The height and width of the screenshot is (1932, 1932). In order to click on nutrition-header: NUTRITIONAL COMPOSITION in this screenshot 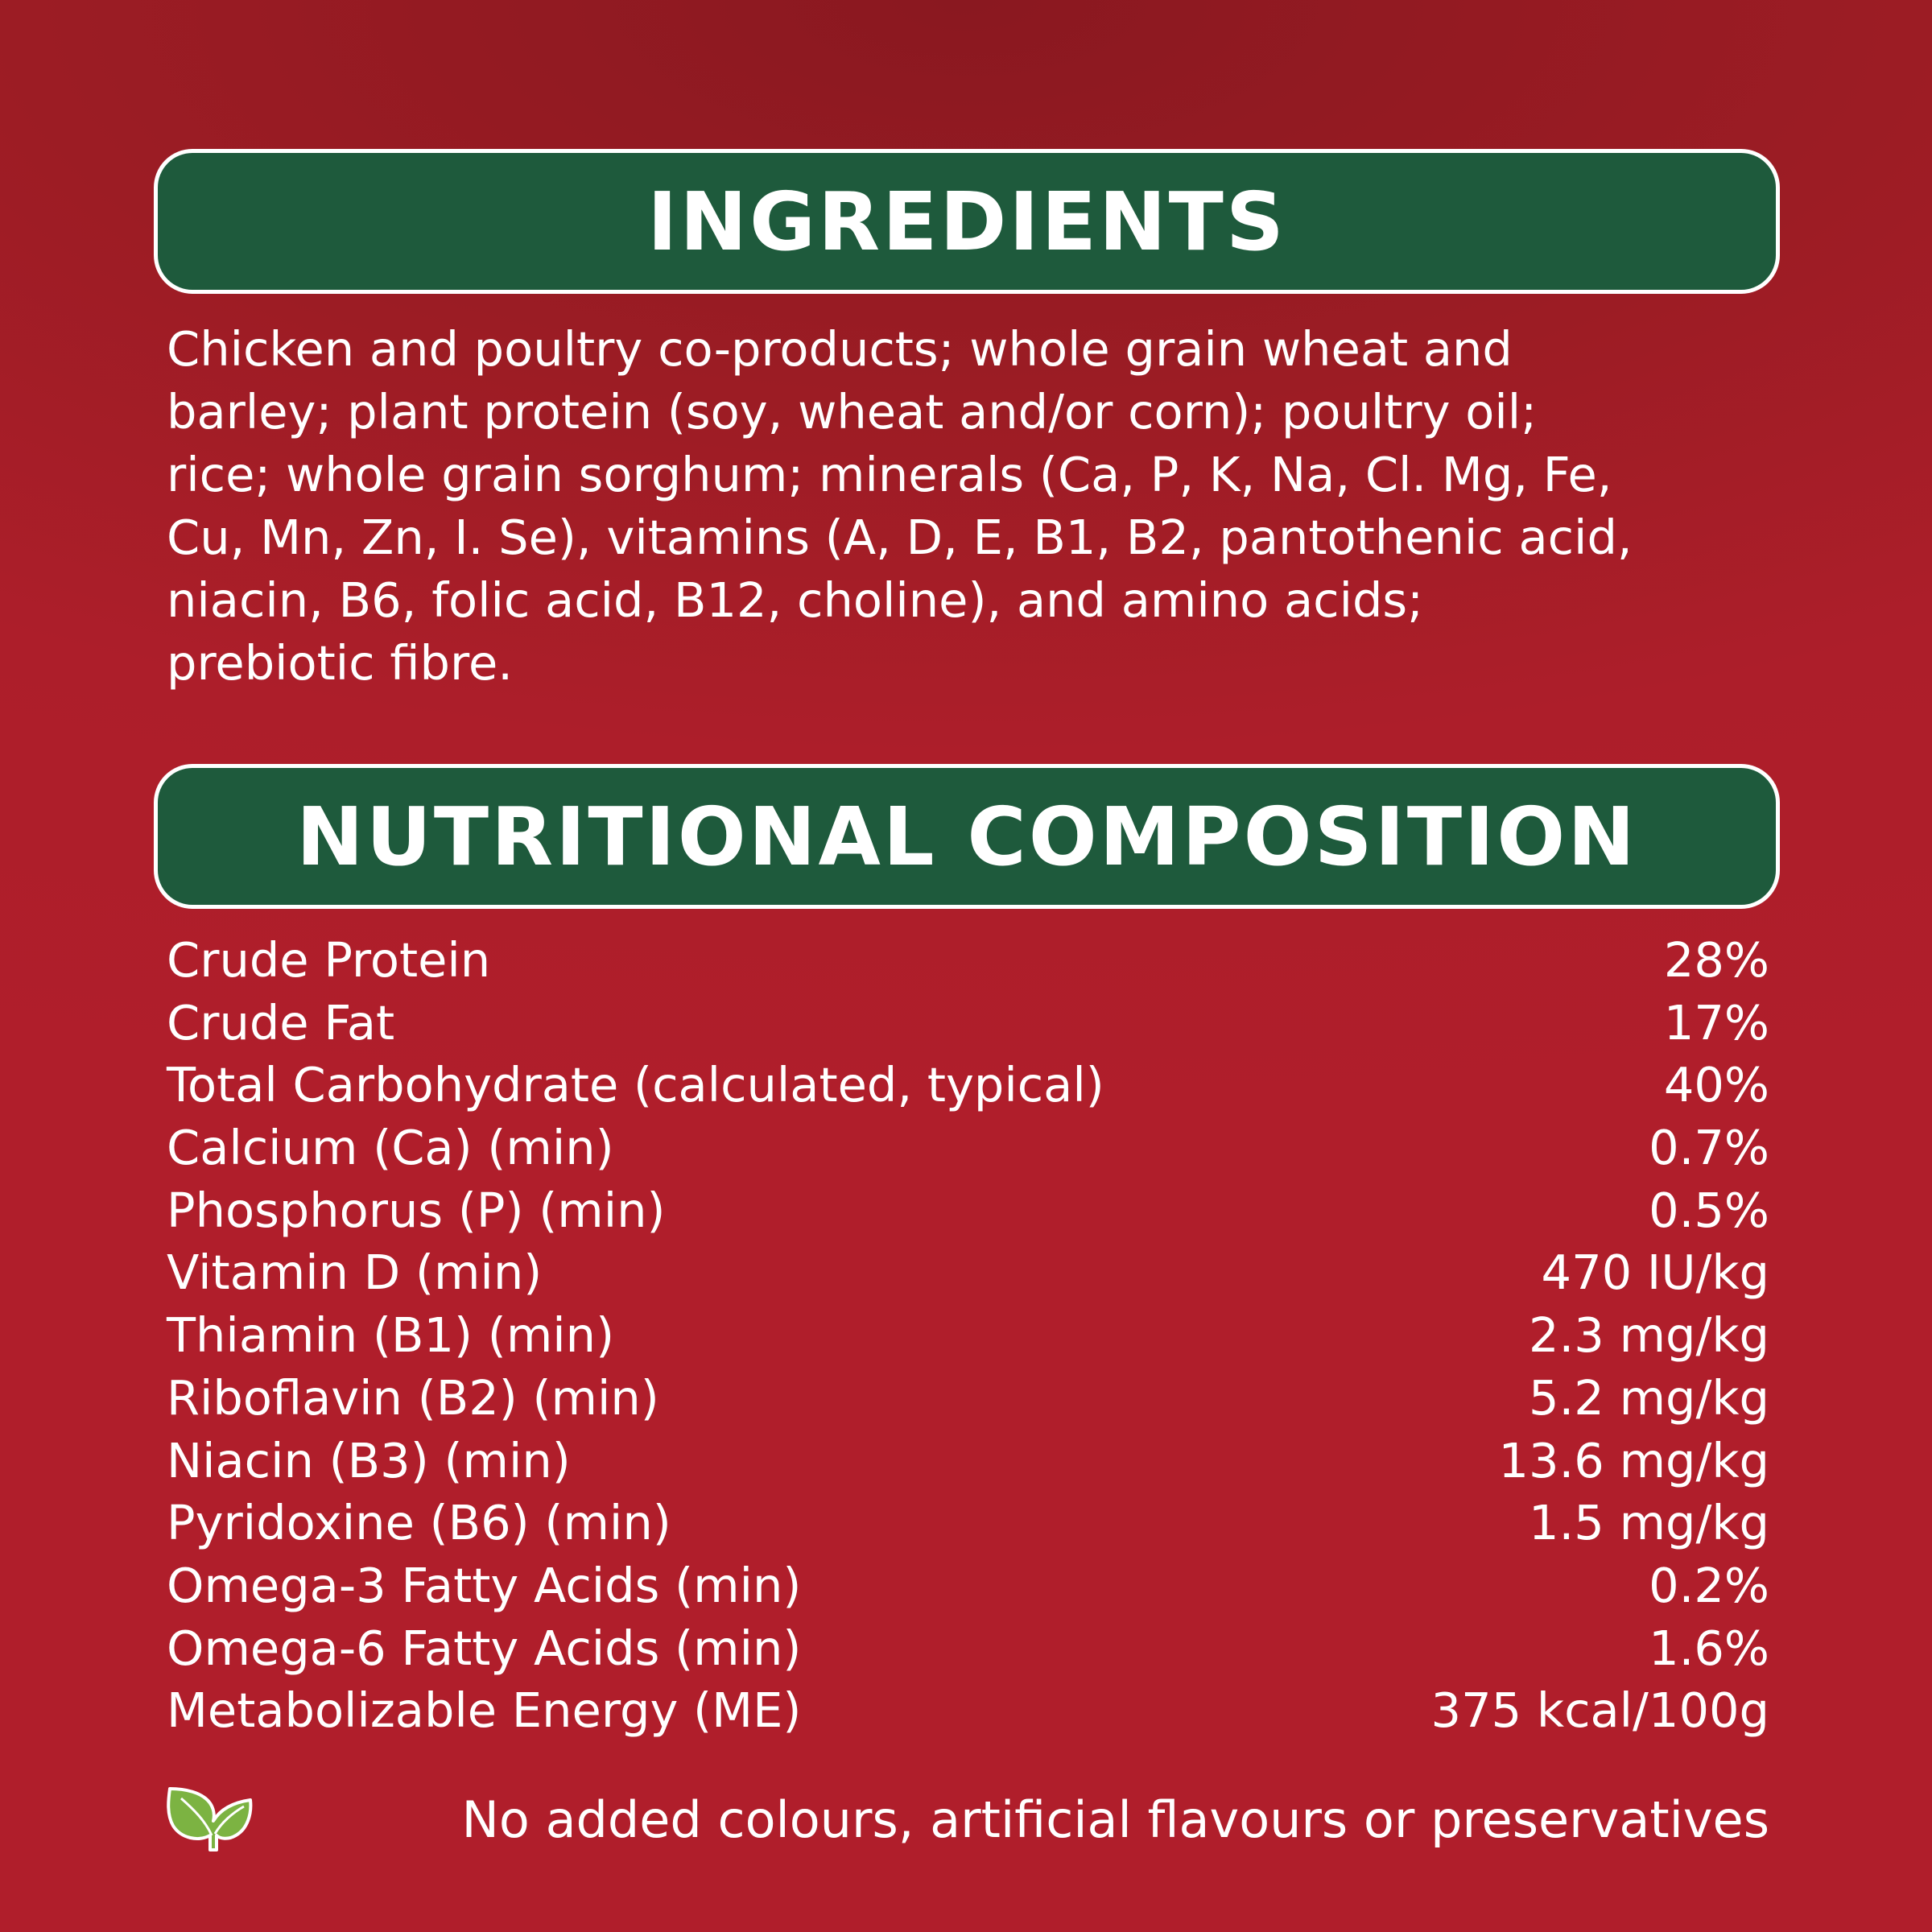, I will do `click(967, 836)`.